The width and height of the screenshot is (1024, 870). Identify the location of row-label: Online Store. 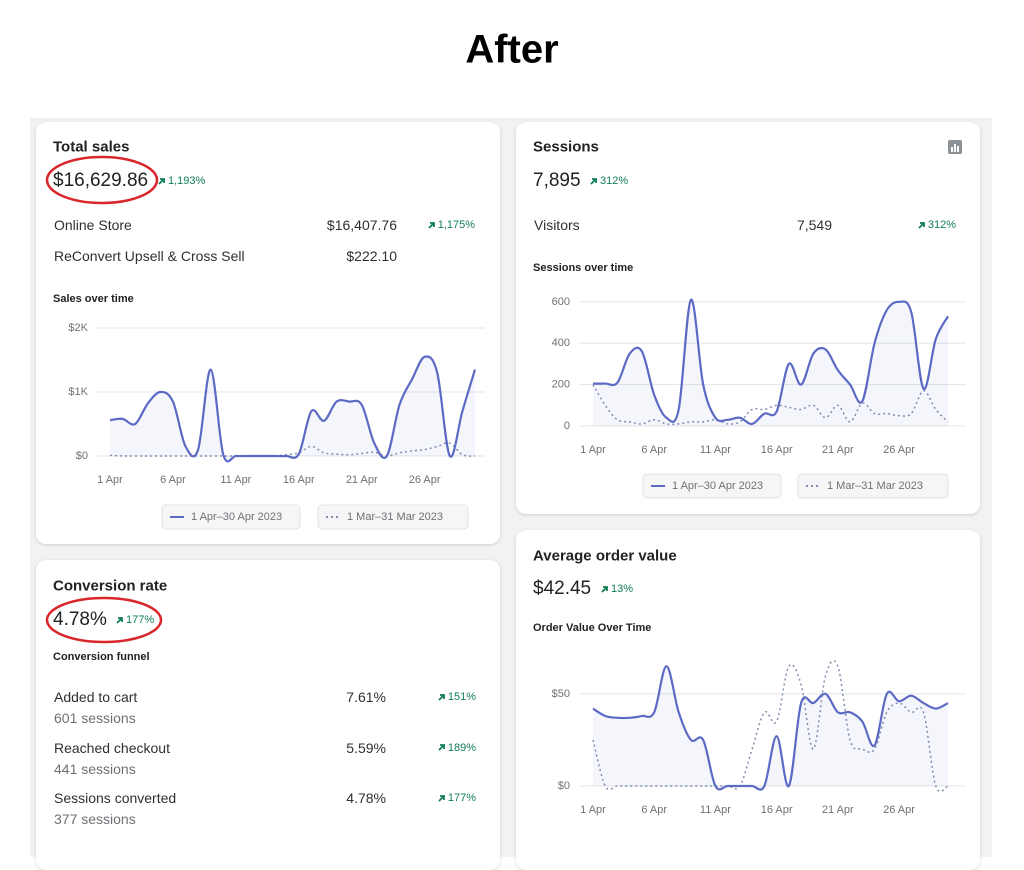
(93, 225).